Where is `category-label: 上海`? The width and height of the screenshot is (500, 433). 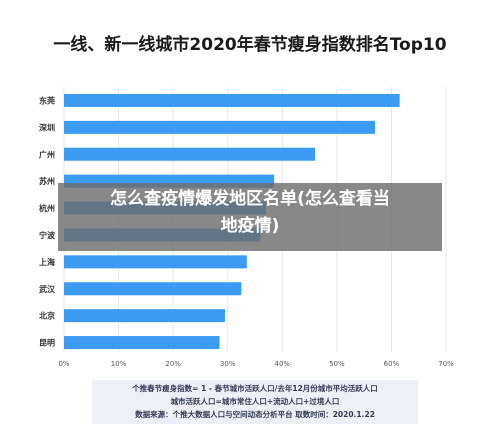
category-label: 上海 is located at coordinates (47, 262).